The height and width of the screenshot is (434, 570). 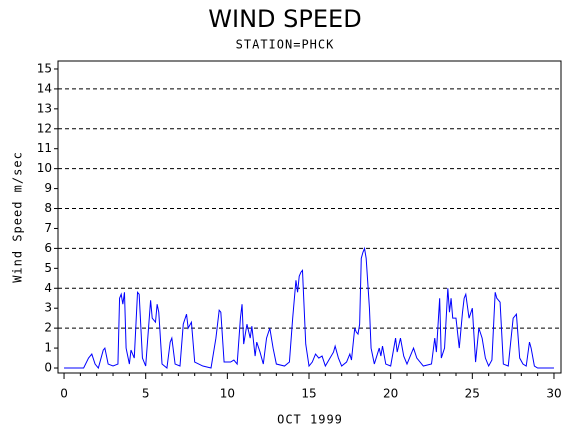 What do you see at coordinates (48, 308) in the screenshot?
I see `y-tick-label: 3` at bounding box center [48, 308].